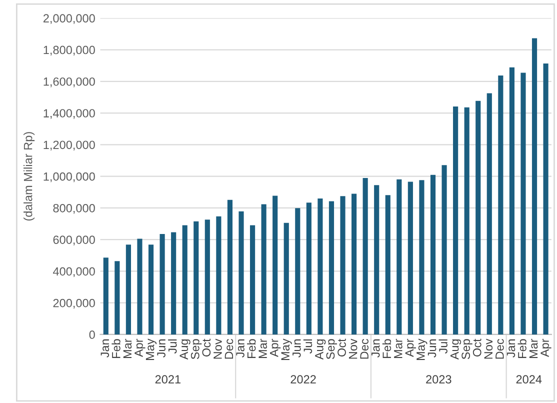 The height and width of the screenshot is (403, 557). I want to click on y-tick-label: 0, so click(92, 334).